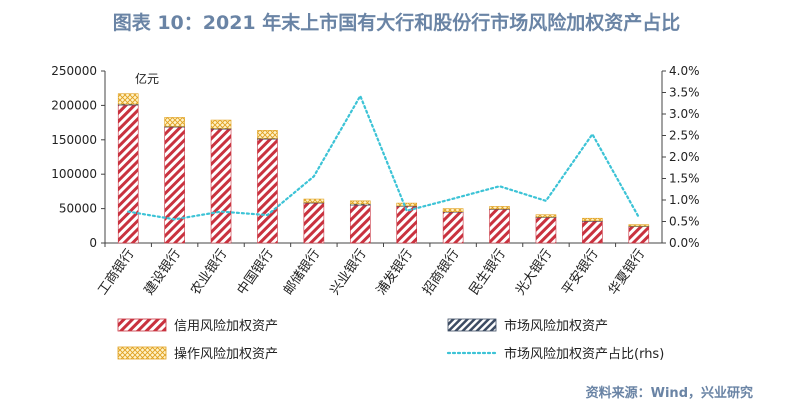 This screenshot has width=793, height=409. What do you see at coordinates (116, 272) in the screenshot?
I see `x-category-label: 工商银行` at bounding box center [116, 272].